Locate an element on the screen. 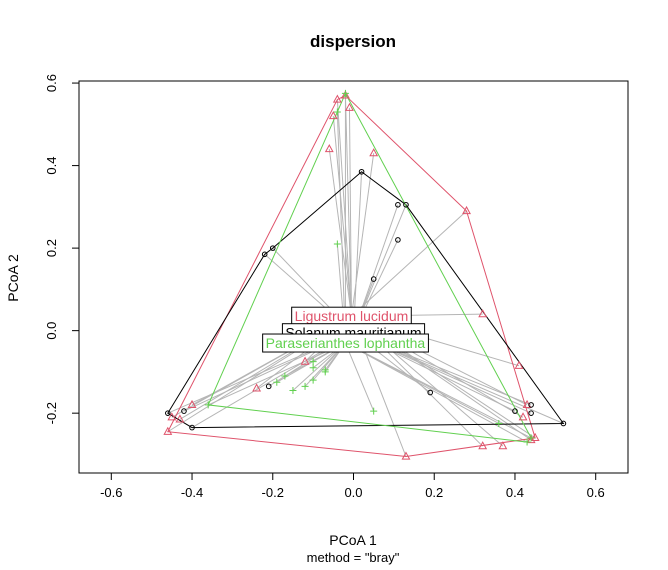  x-tick-label: -0.2 is located at coordinates (273, 492).